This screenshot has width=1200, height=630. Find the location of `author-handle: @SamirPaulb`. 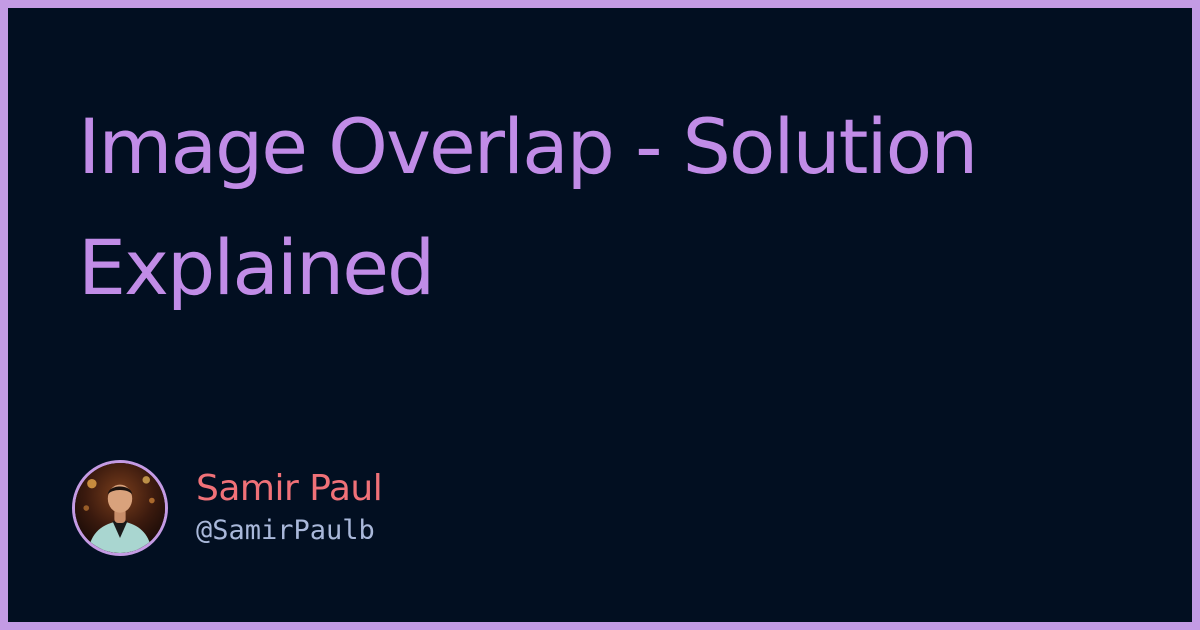

author-handle: @SamirPaulb is located at coordinates (285, 530).